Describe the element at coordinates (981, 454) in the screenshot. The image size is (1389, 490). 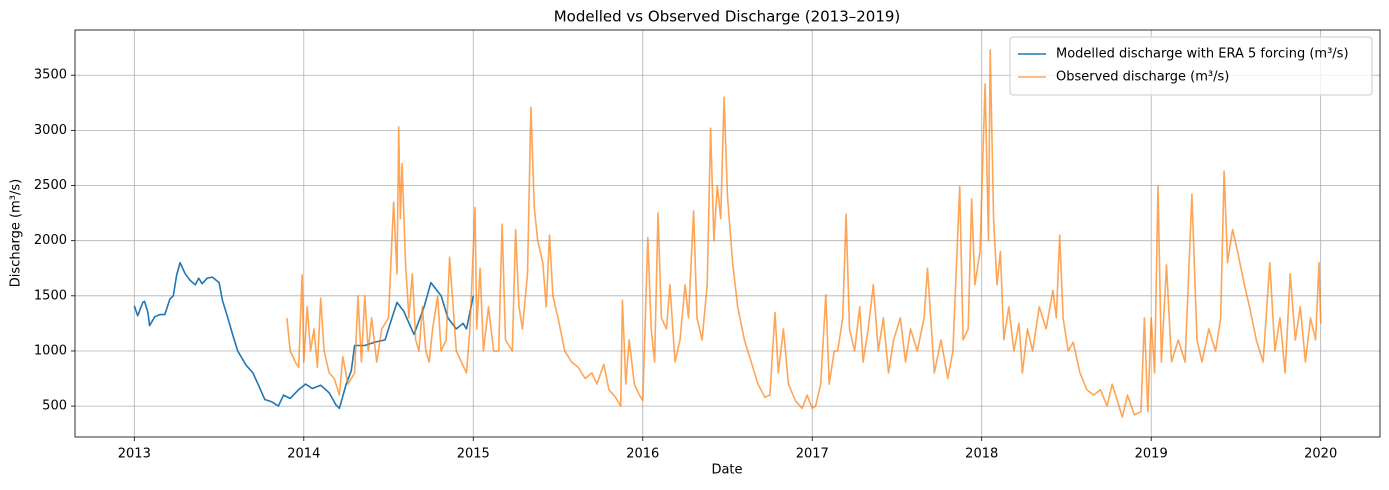
I see `x-tick-label: 2018` at that location.